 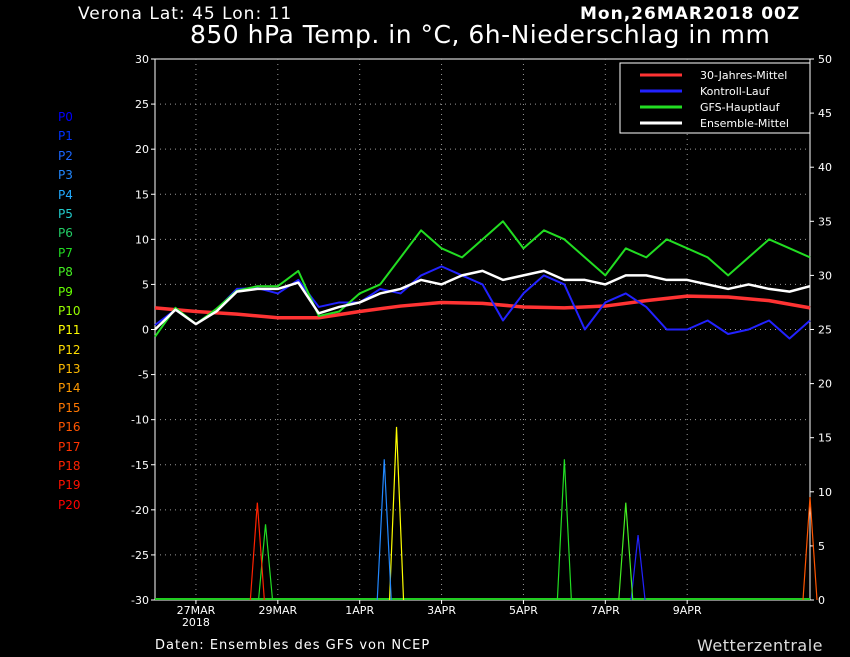 I want to click on y-right-tick-label: 0, so click(x=821, y=600).